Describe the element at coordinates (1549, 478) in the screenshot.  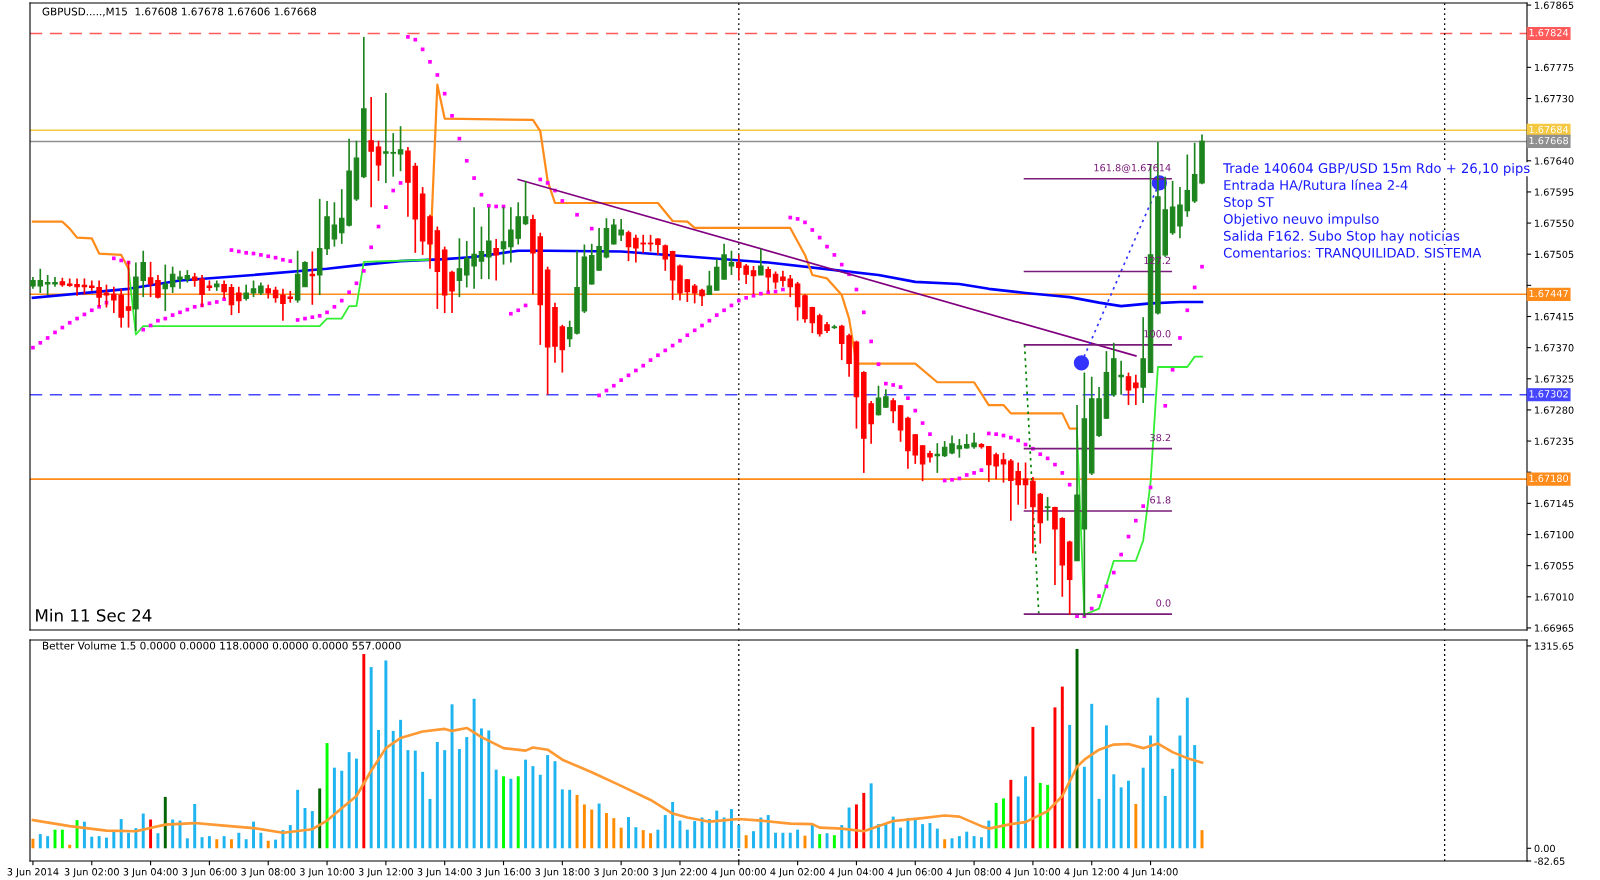
I see `ref-line-label: 1.67180` at that location.